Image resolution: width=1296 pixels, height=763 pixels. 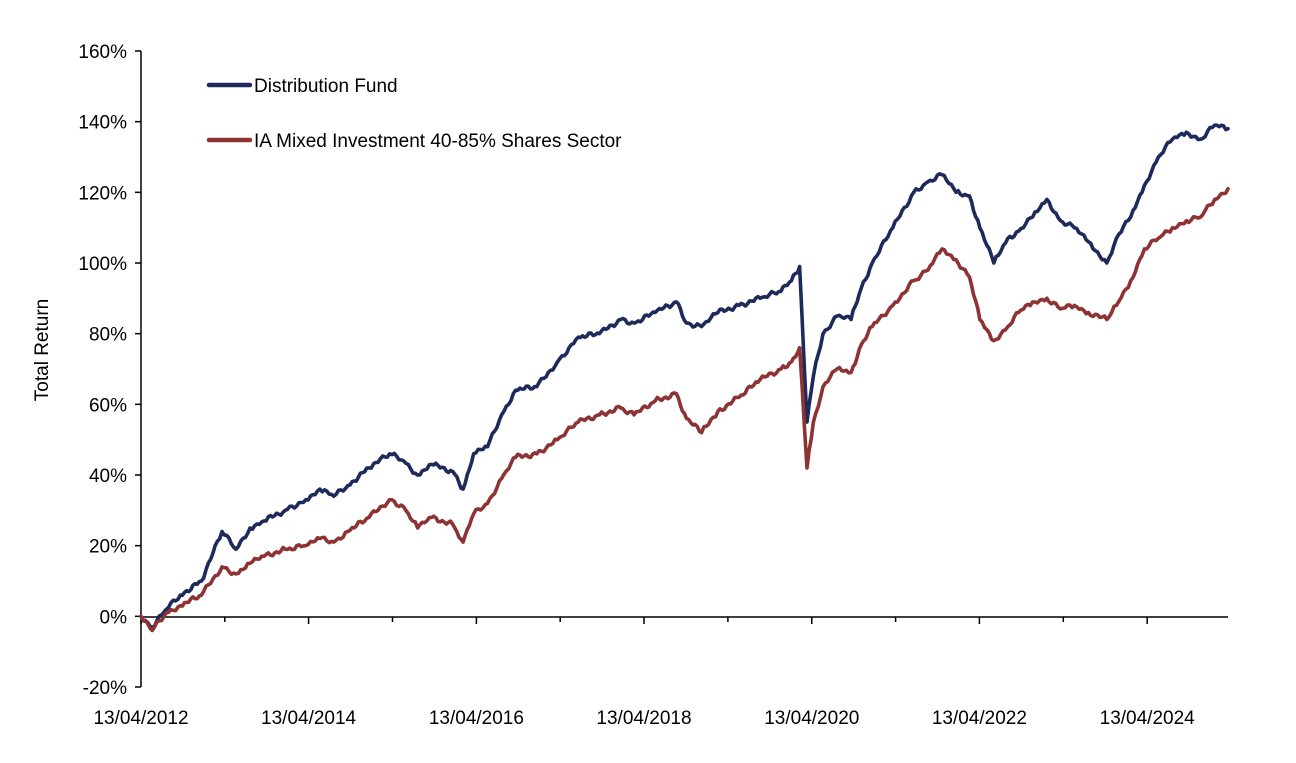 What do you see at coordinates (643, 718) in the screenshot?
I see `x-tick-label: 13/04/2018` at bounding box center [643, 718].